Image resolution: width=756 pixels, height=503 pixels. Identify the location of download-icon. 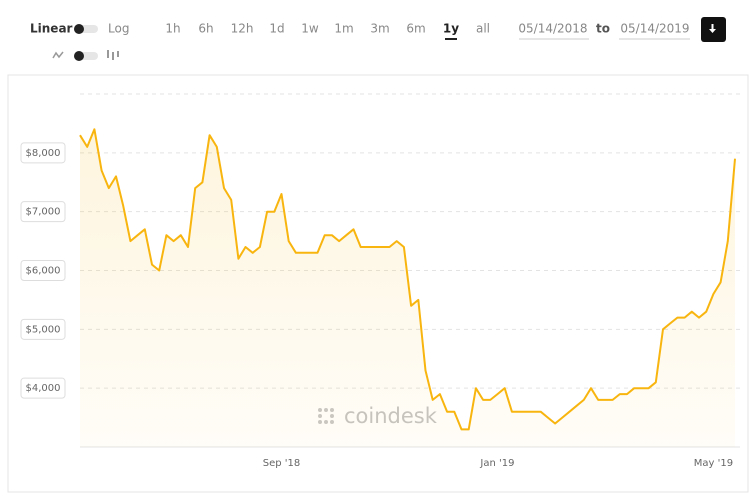
(712, 28).